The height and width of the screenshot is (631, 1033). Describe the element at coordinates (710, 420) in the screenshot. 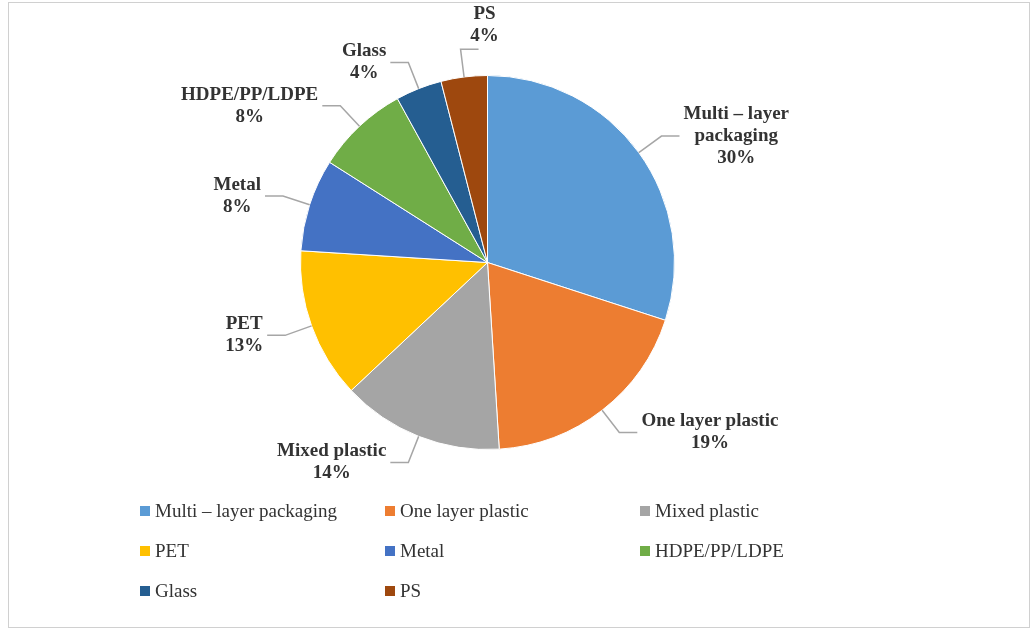

I see `slice-label: One layer plastic` at that location.